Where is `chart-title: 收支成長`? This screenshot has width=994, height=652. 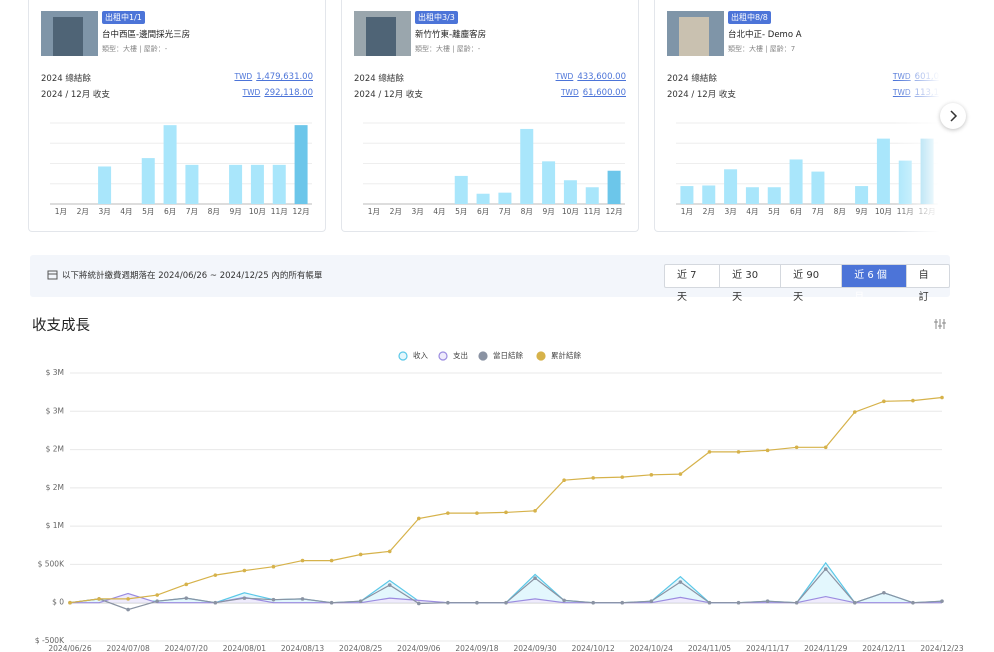 chart-title: 收支成長 is located at coordinates (61, 326).